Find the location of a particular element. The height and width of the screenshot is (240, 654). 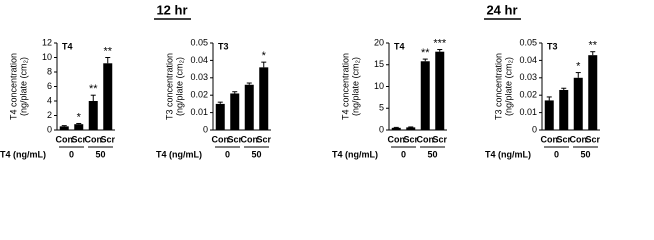

y-tick-label: 2 is located at coordinates (49, 115).